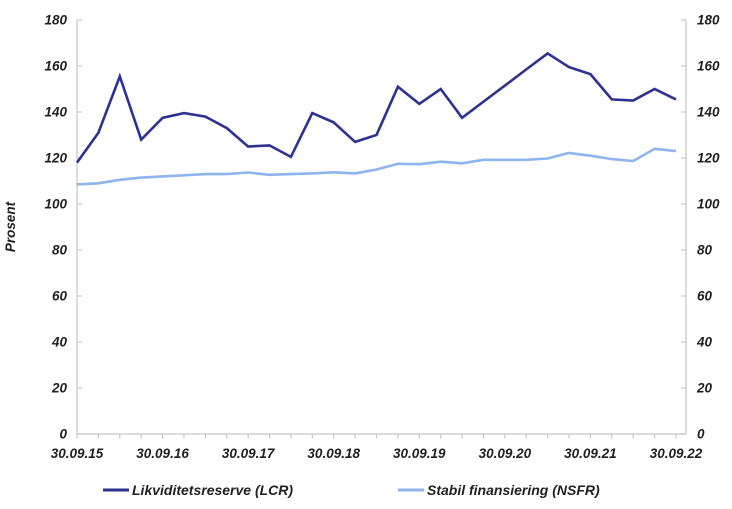 The width and height of the screenshot is (732, 509). I want to click on y-axis-label-right: 120, so click(708, 158).